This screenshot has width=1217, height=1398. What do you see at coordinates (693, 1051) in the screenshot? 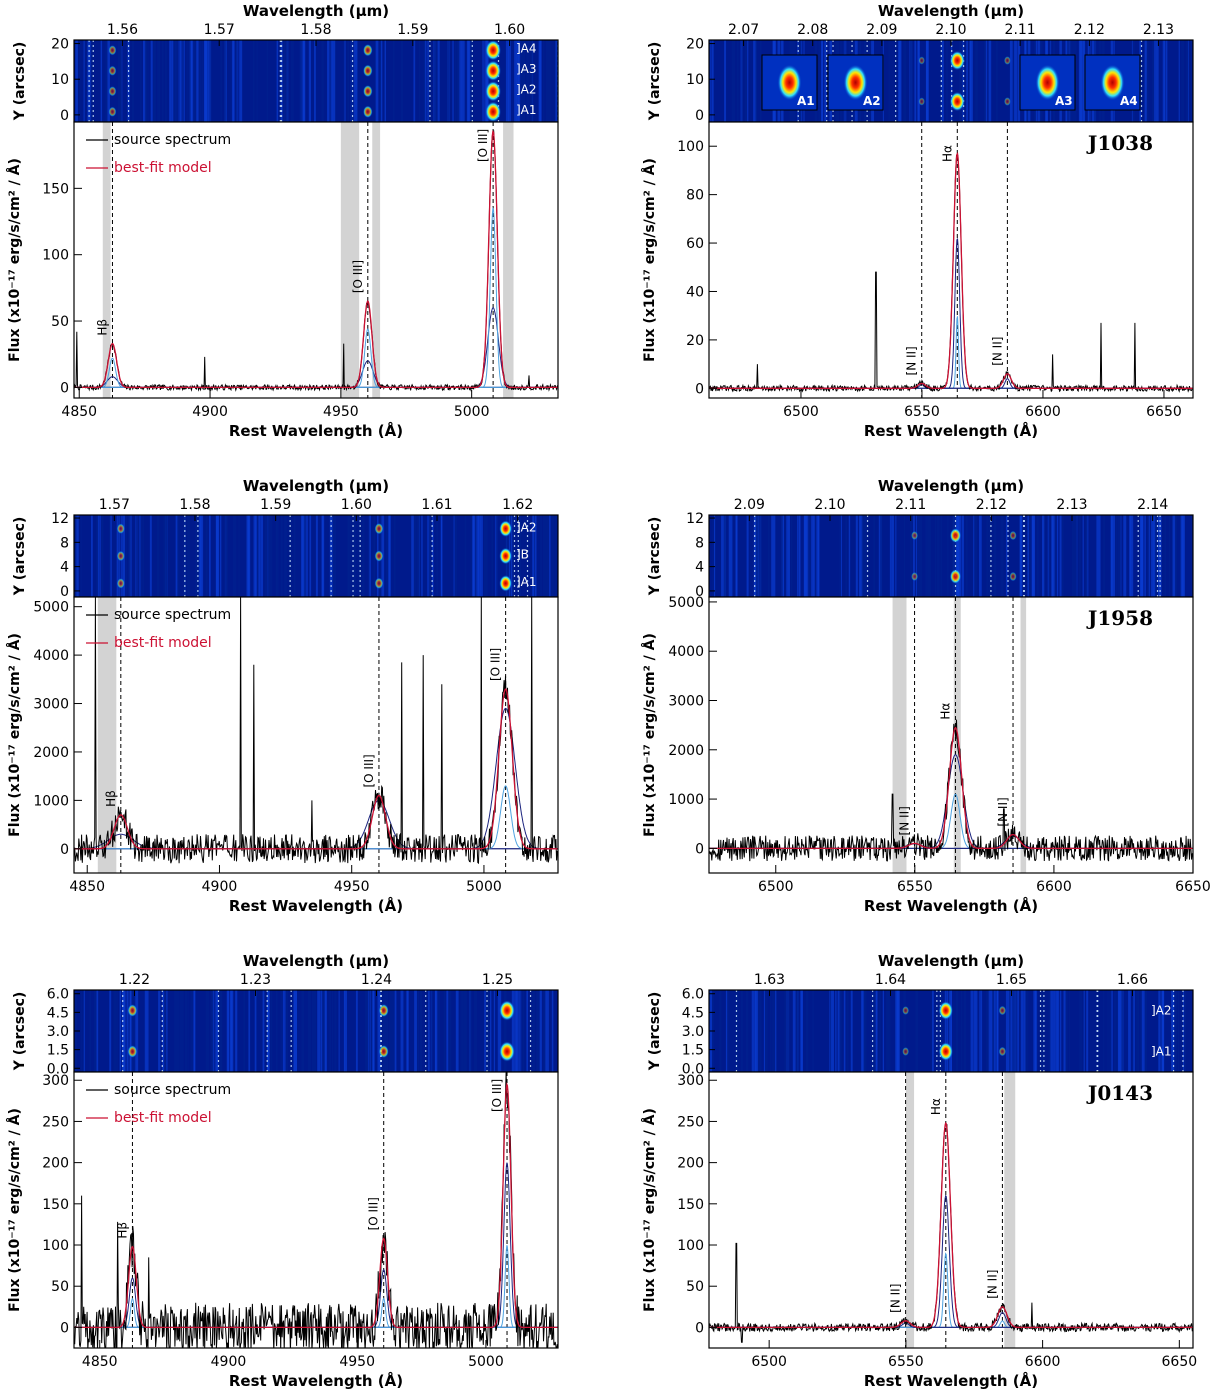
I see `image-ytick-label: 1.5` at bounding box center [693, 1051].